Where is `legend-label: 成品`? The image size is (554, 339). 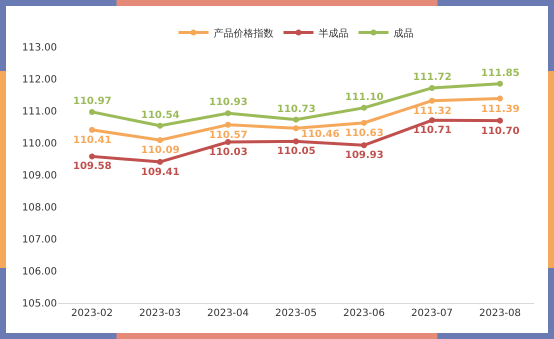 legend-label: 成品 is located at coordinates (404, 33).